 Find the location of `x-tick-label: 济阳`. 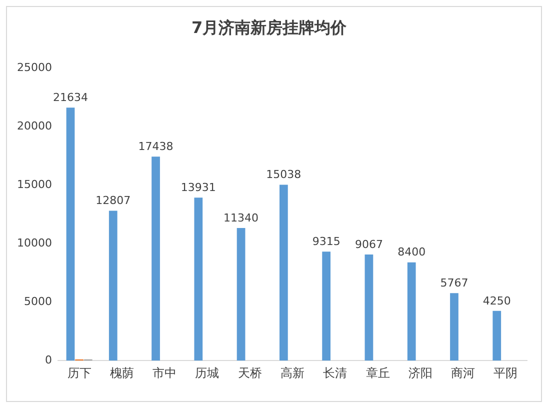

x-tick-label: 济阳 is located at coordinates (420, 373).